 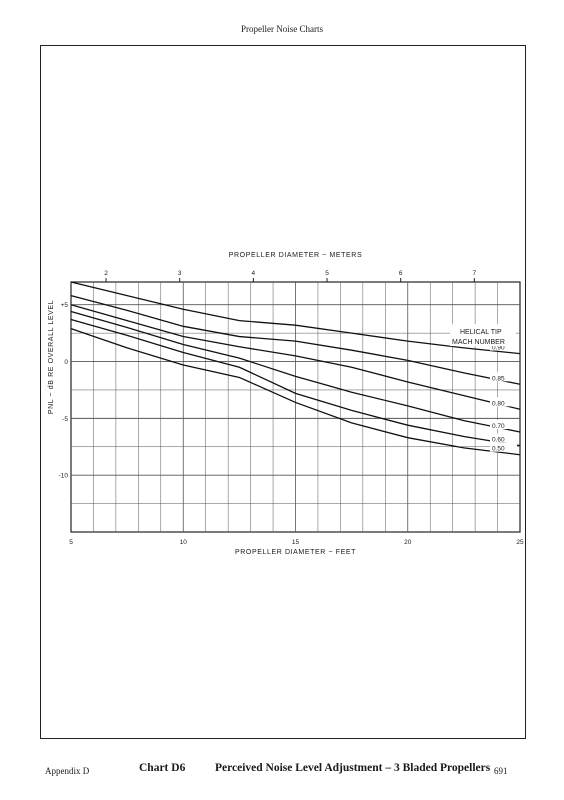 I want to click on x2-tick-label: 7, so click(x=475, y=273).